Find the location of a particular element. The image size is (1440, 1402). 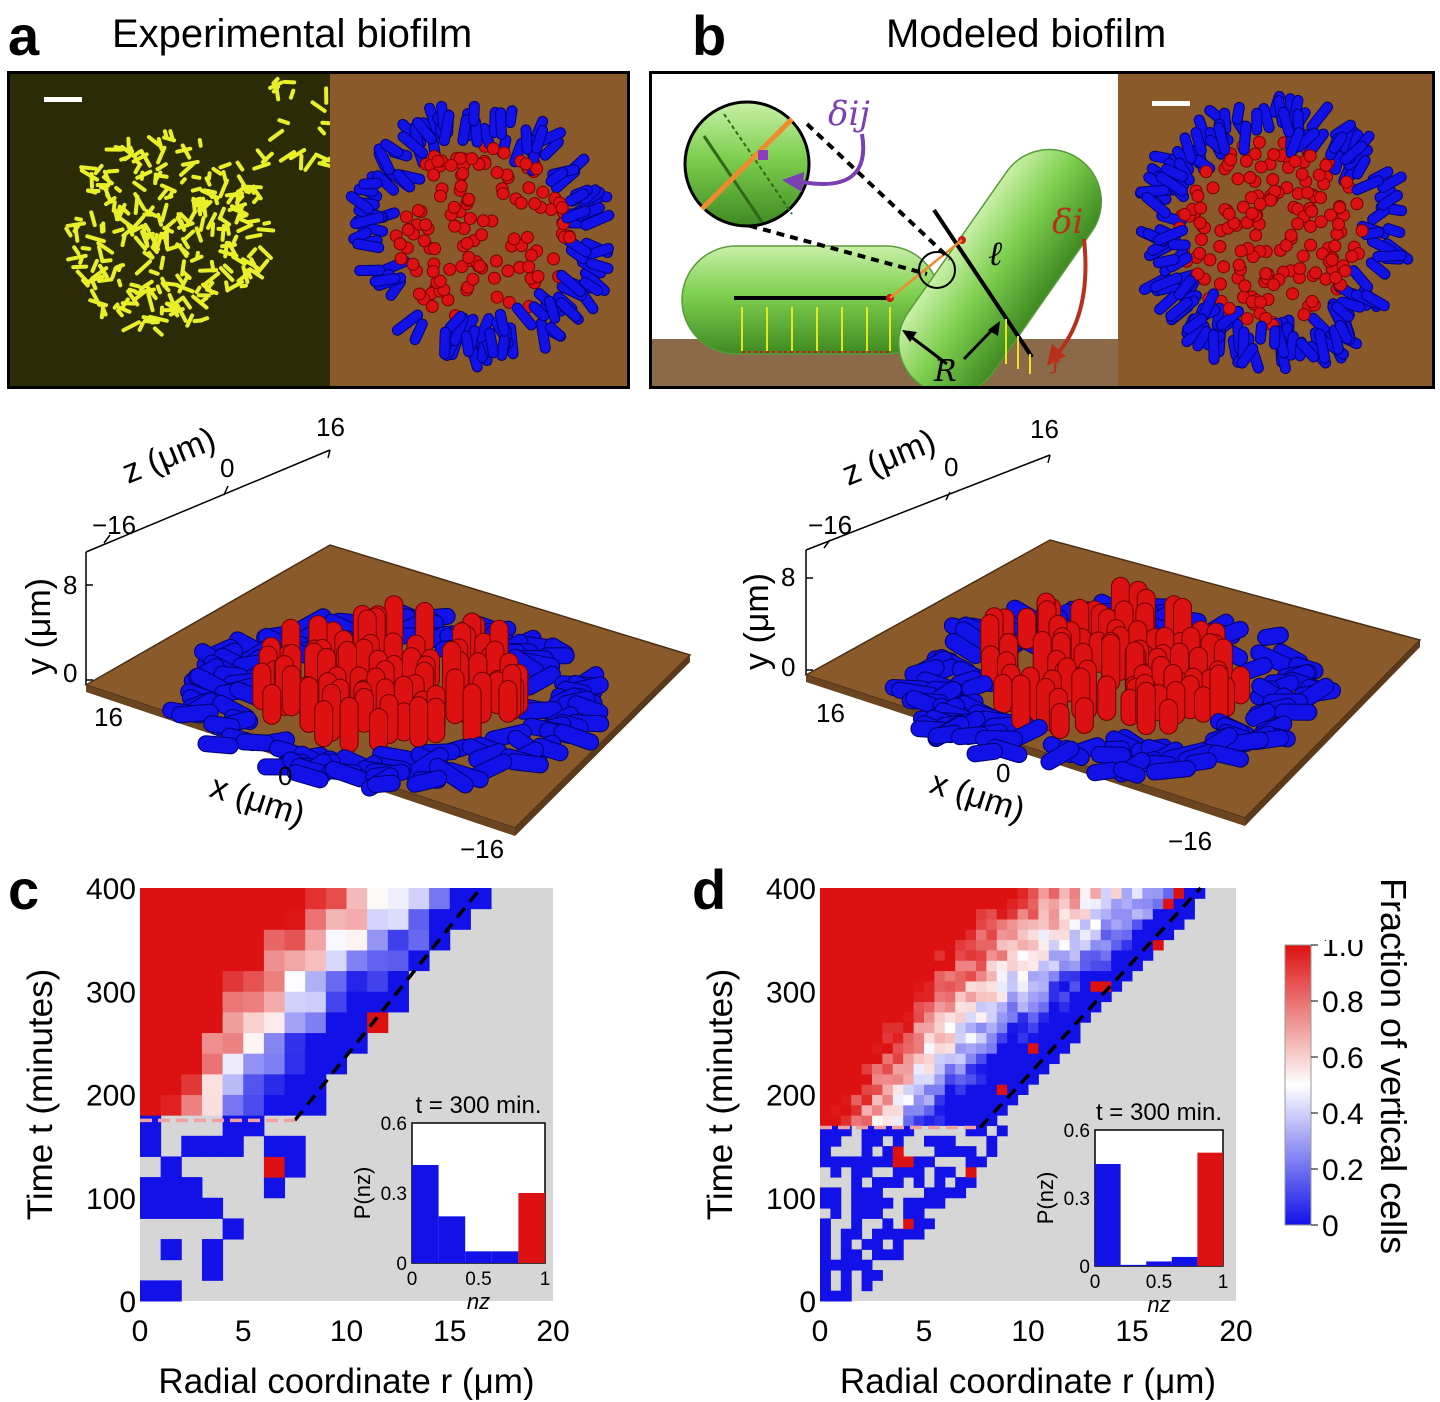

label-R: R is located at coordinates (945, 371).